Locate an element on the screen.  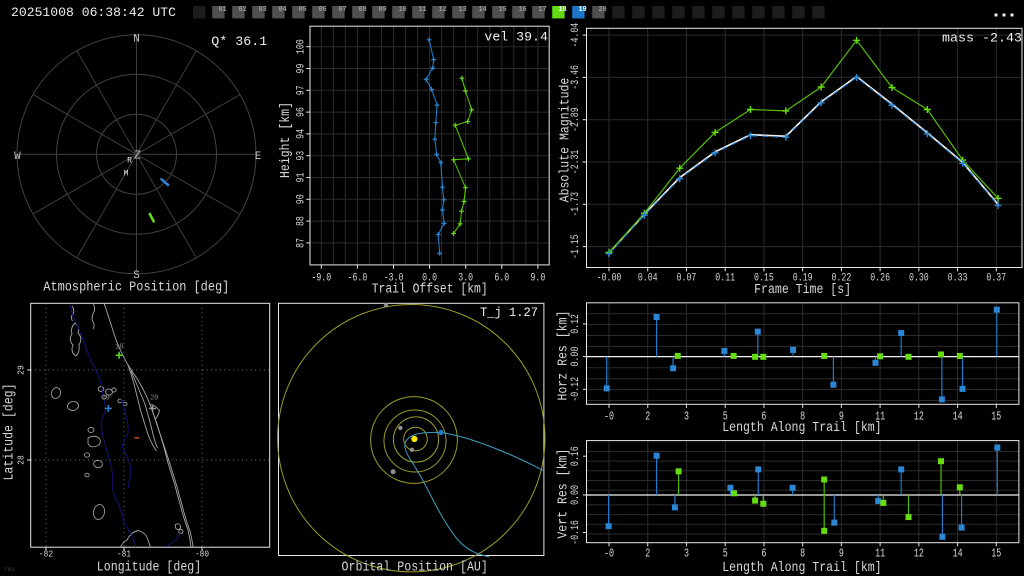
svg-text: T_j 1.27 is located at coordinates (509, 312).